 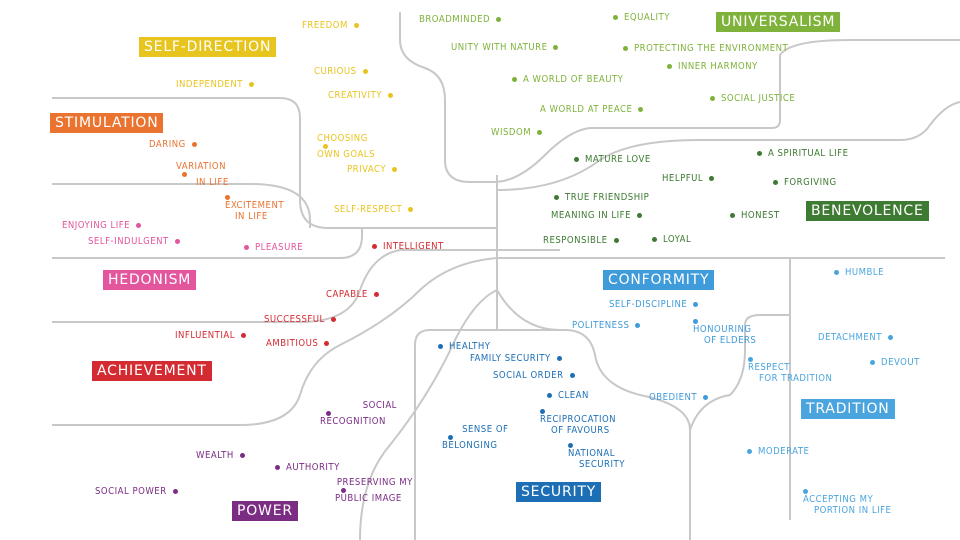 What do you see at coordinates (181, 205) in the screenshot?
I see `line-stimulation-branch` at bounding box center [181, 205].